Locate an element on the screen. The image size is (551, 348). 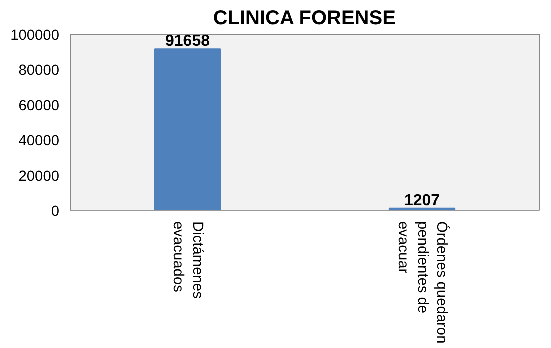
y-tick-label: 100000 is located at coordinates (35, 36).